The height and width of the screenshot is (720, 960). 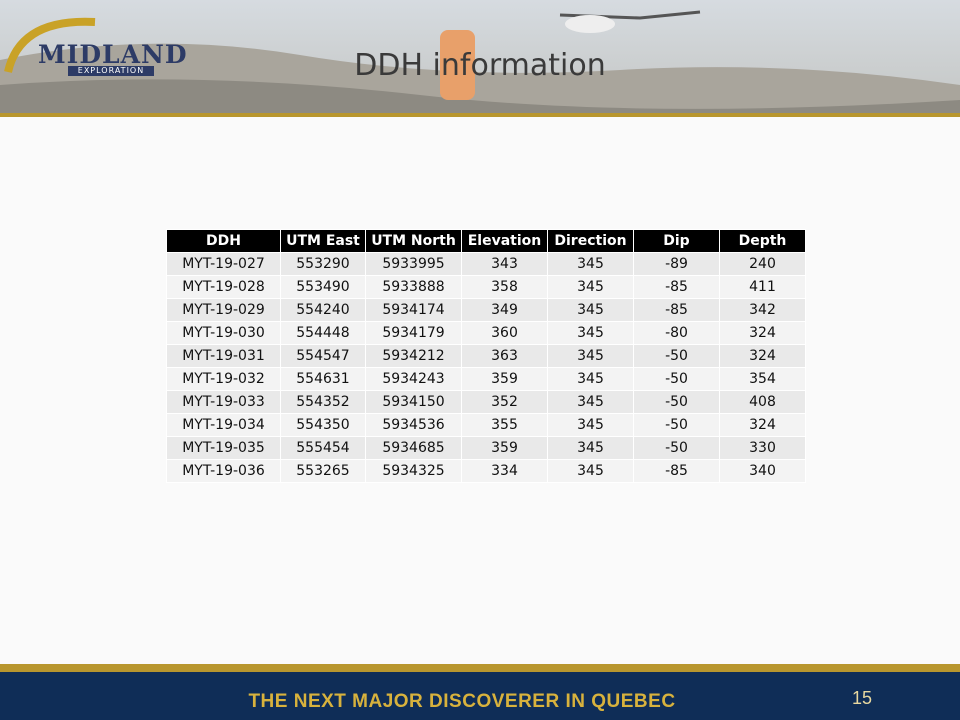 What do you see at coordinates (323, 379) in the screenshot?
I see `table-cell: 554631` at bounding box center [323, 379].